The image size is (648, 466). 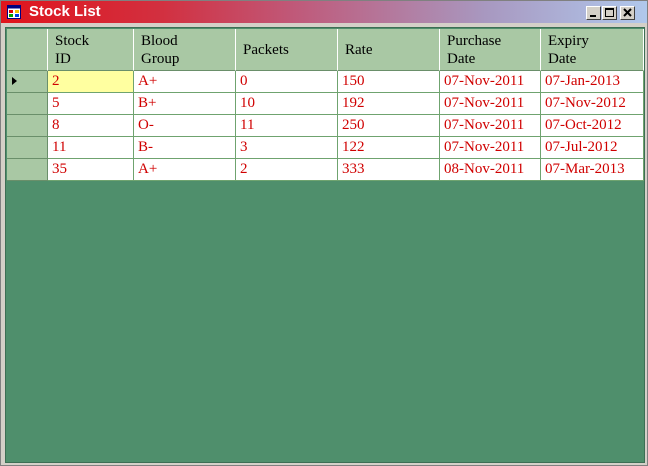 What do you see at coordinates (287, 148) in the screenshot?
I see `packets-cell: 3` at bounding box center [287, 148].